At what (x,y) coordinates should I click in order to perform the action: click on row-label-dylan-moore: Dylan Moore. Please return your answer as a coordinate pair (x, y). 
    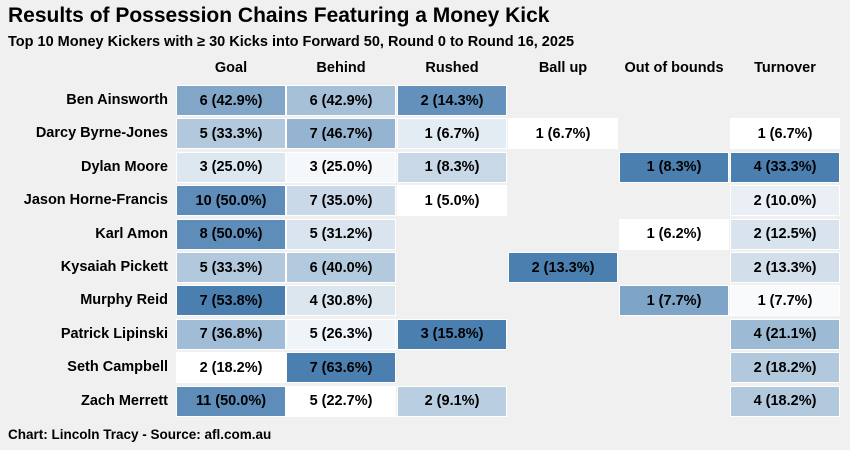
    Looking at the image, I should click on (124, 166).